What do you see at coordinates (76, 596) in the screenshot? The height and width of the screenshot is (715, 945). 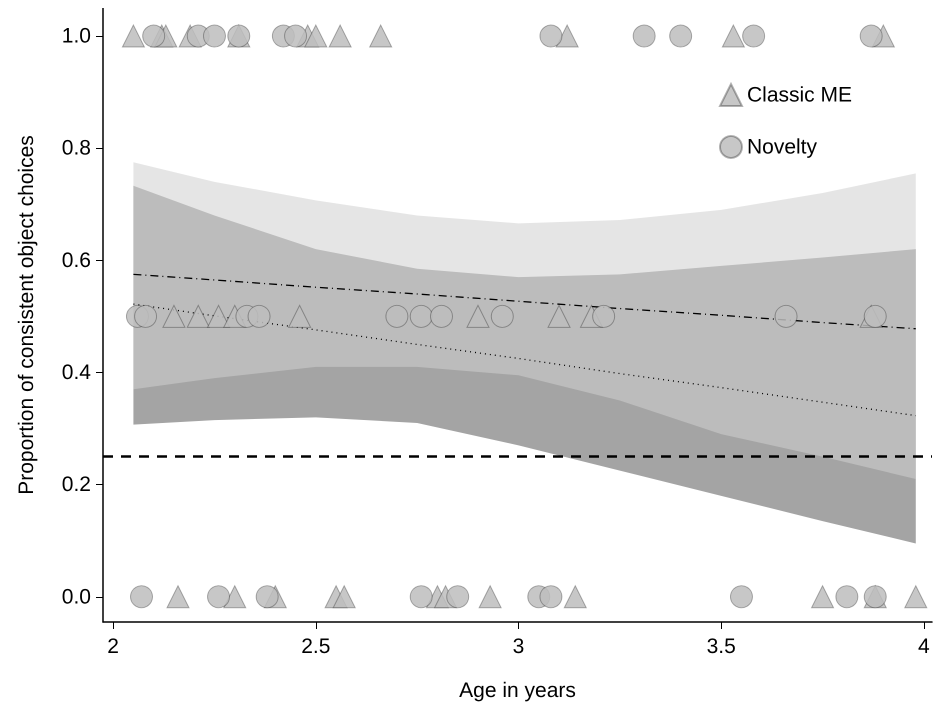 I see `y-tick-label: 0.0` at bounding box center [76, 596].